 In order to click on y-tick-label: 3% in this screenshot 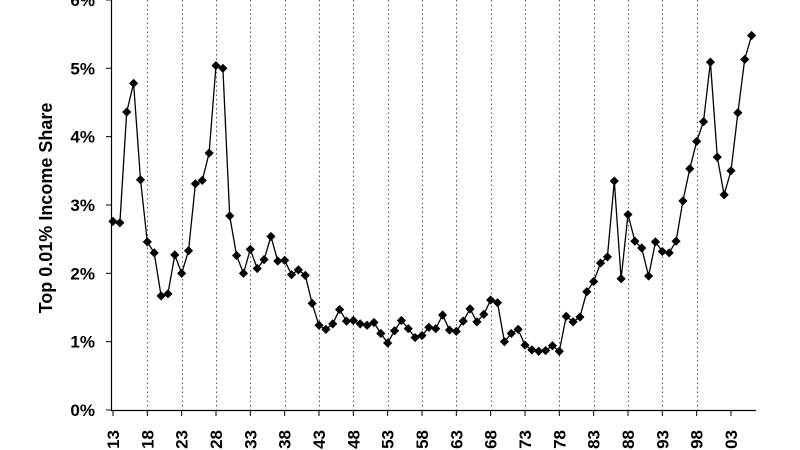, I will do `click(82, 205)`.